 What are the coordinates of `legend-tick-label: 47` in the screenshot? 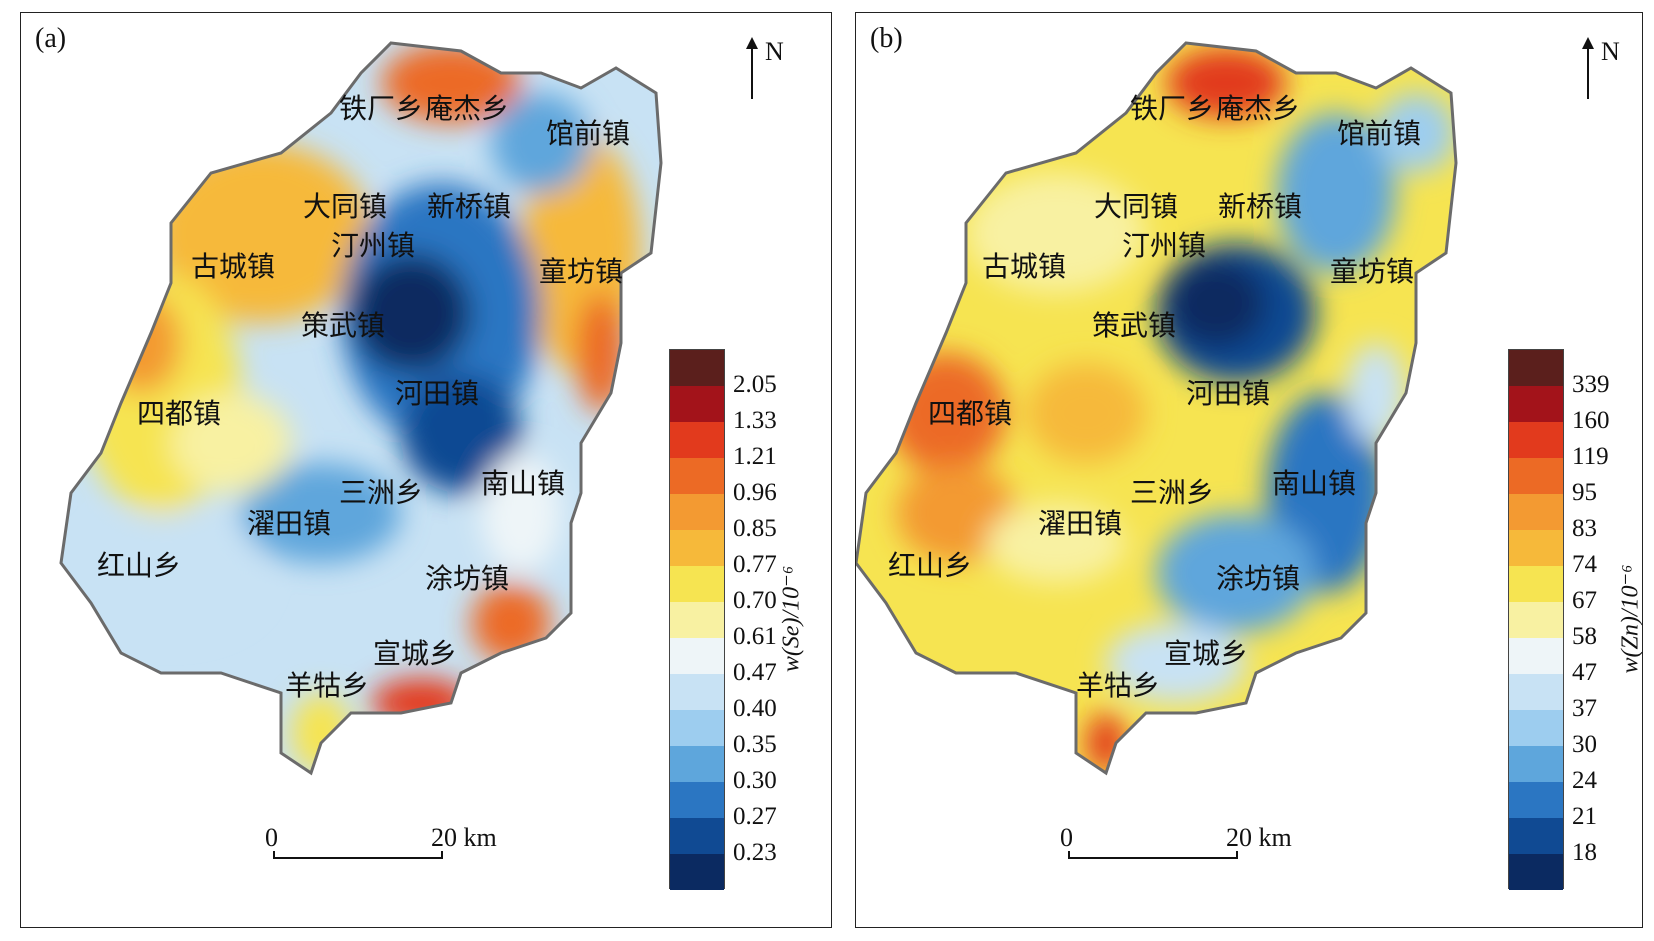 It's located at (1584, 672).